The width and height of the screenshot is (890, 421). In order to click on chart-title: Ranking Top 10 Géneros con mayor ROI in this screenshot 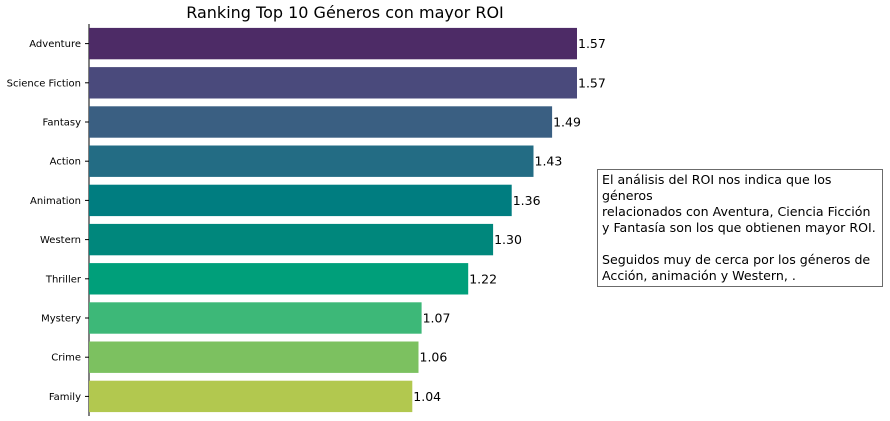, I will do `click(345, 12)`.